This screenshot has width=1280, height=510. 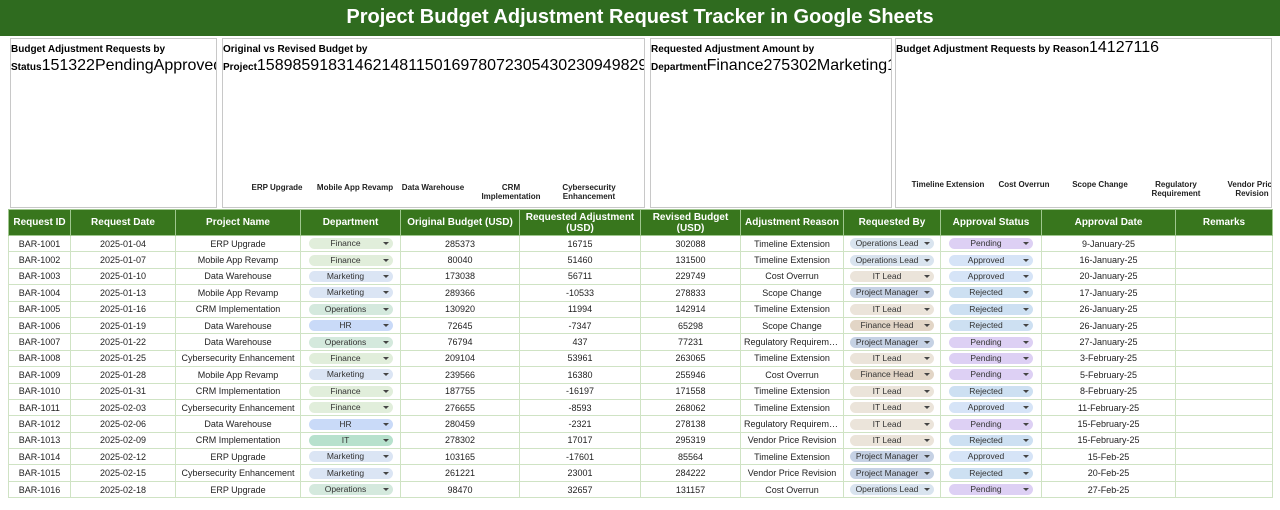 What do you see at coordinates (580, 293) in the screenshot?
I see `table-cell: -10533` at bounding box center [580, 293].